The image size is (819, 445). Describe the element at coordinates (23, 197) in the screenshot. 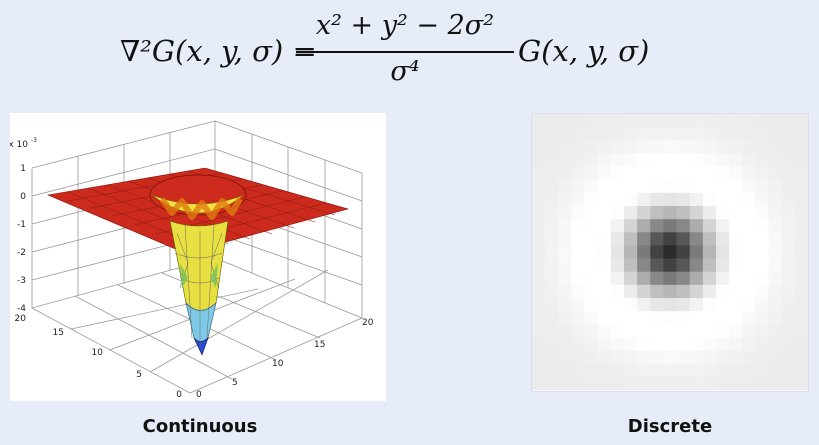

I see `z-tick: 0` at that location.